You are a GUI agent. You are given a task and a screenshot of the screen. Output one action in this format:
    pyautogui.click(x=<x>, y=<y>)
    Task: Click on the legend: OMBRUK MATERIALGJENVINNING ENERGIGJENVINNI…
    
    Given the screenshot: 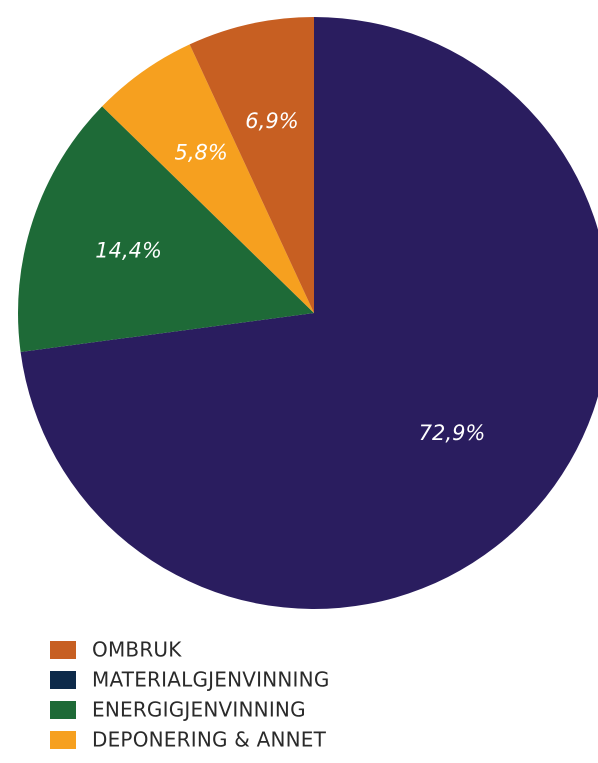 What is the action you would take?
    pyautogui.click(x=190, y=695)
    